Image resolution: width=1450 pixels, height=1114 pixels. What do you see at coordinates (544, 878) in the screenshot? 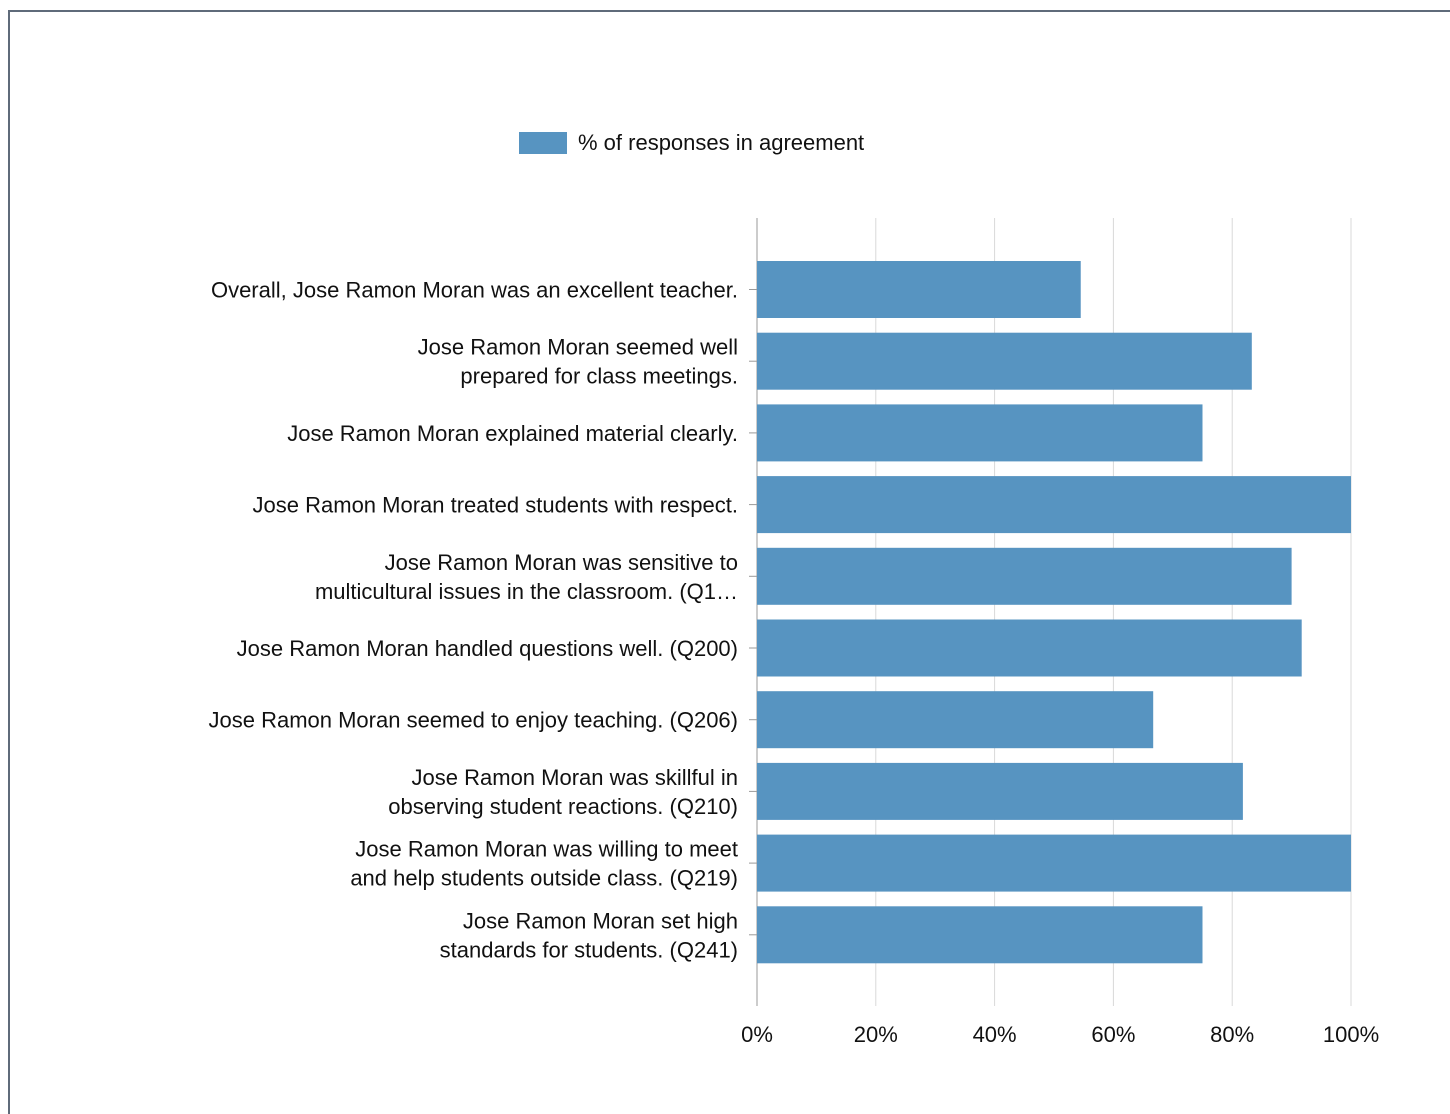
I see `category-label: and help students outside class. (Q219)` at bounding box center [544, 878].